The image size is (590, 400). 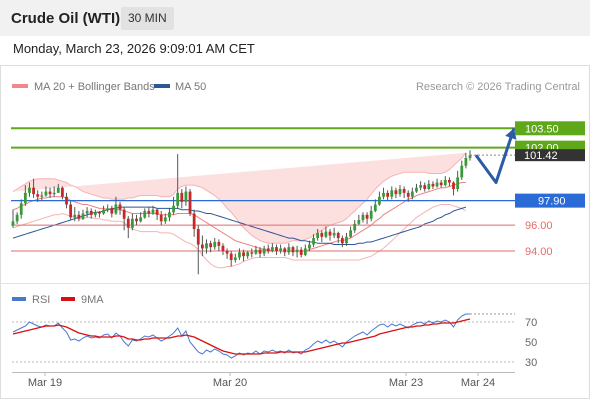 I want to click on last-price-label-bg, so click(x=550, y=155).